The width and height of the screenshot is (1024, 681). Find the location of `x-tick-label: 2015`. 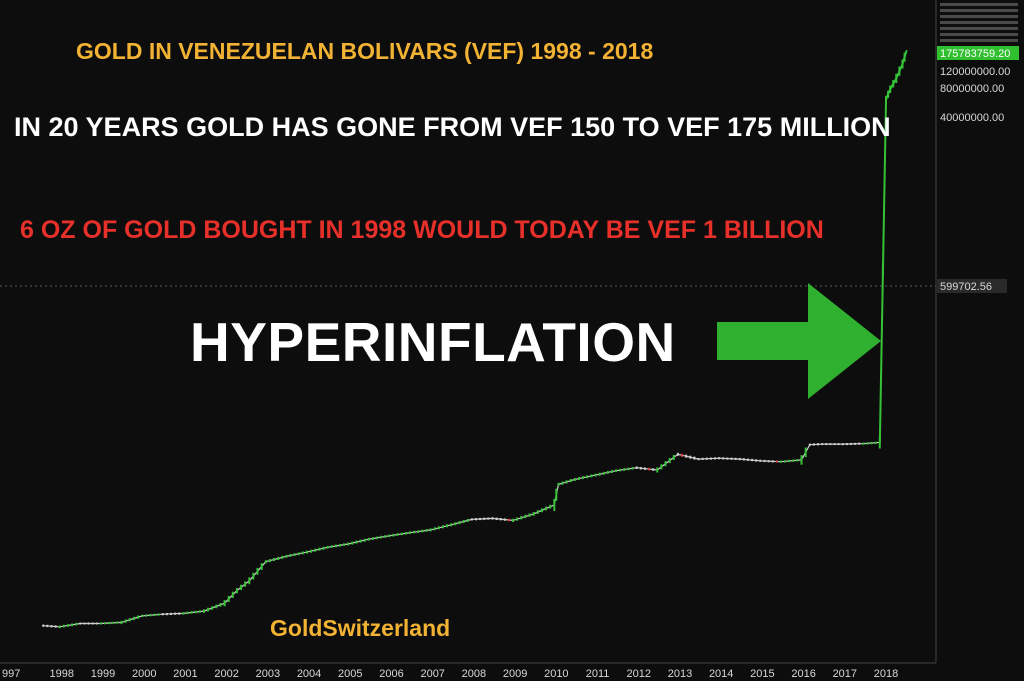

x-tick-label: 2015 is located at coordinates (762, 674).